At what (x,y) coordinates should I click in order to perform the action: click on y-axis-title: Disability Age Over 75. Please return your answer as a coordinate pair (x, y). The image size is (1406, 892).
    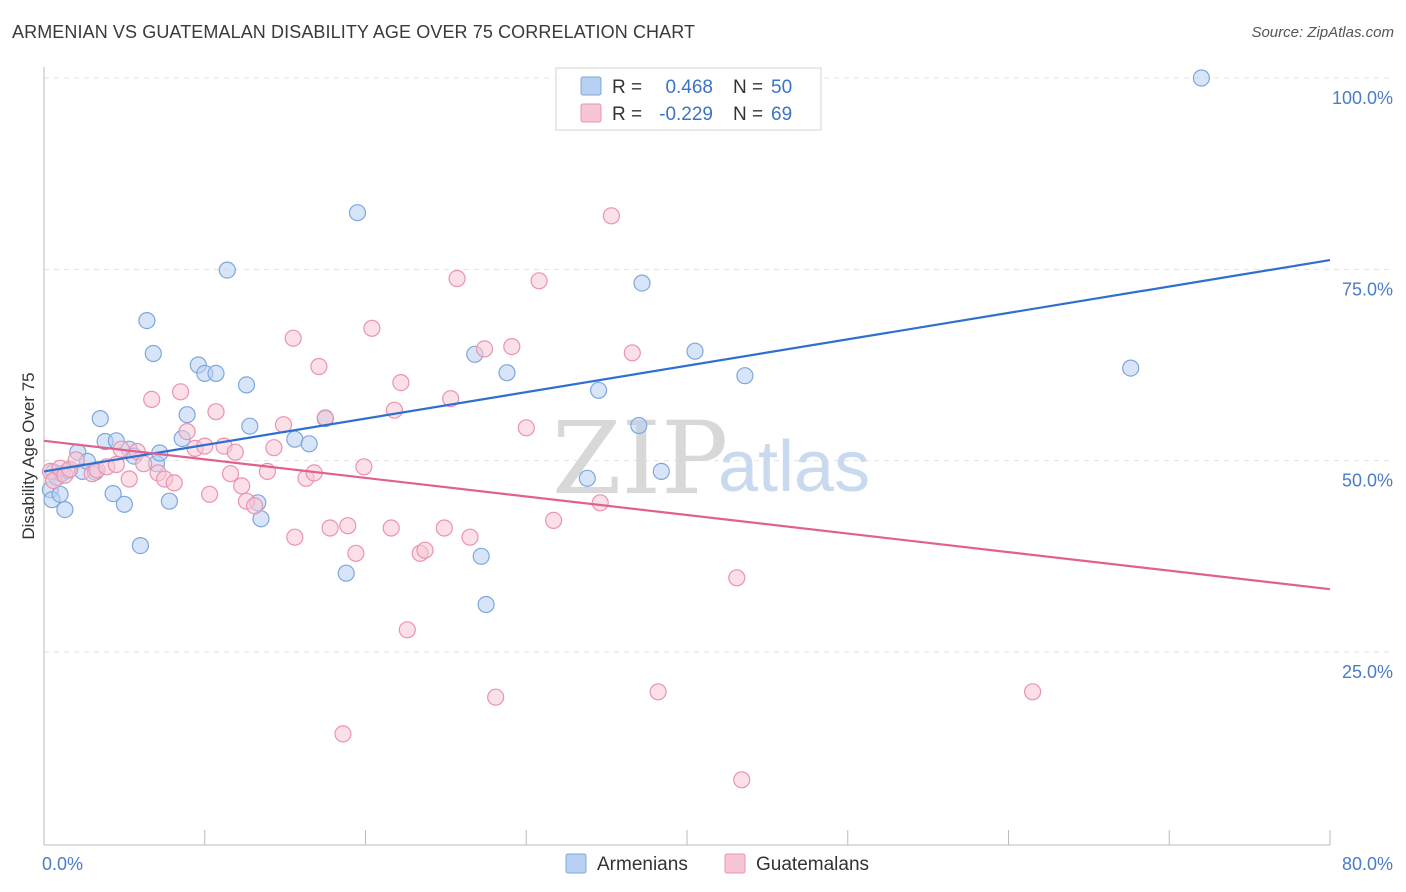
    Looking at the image, I should click on (28, 455).